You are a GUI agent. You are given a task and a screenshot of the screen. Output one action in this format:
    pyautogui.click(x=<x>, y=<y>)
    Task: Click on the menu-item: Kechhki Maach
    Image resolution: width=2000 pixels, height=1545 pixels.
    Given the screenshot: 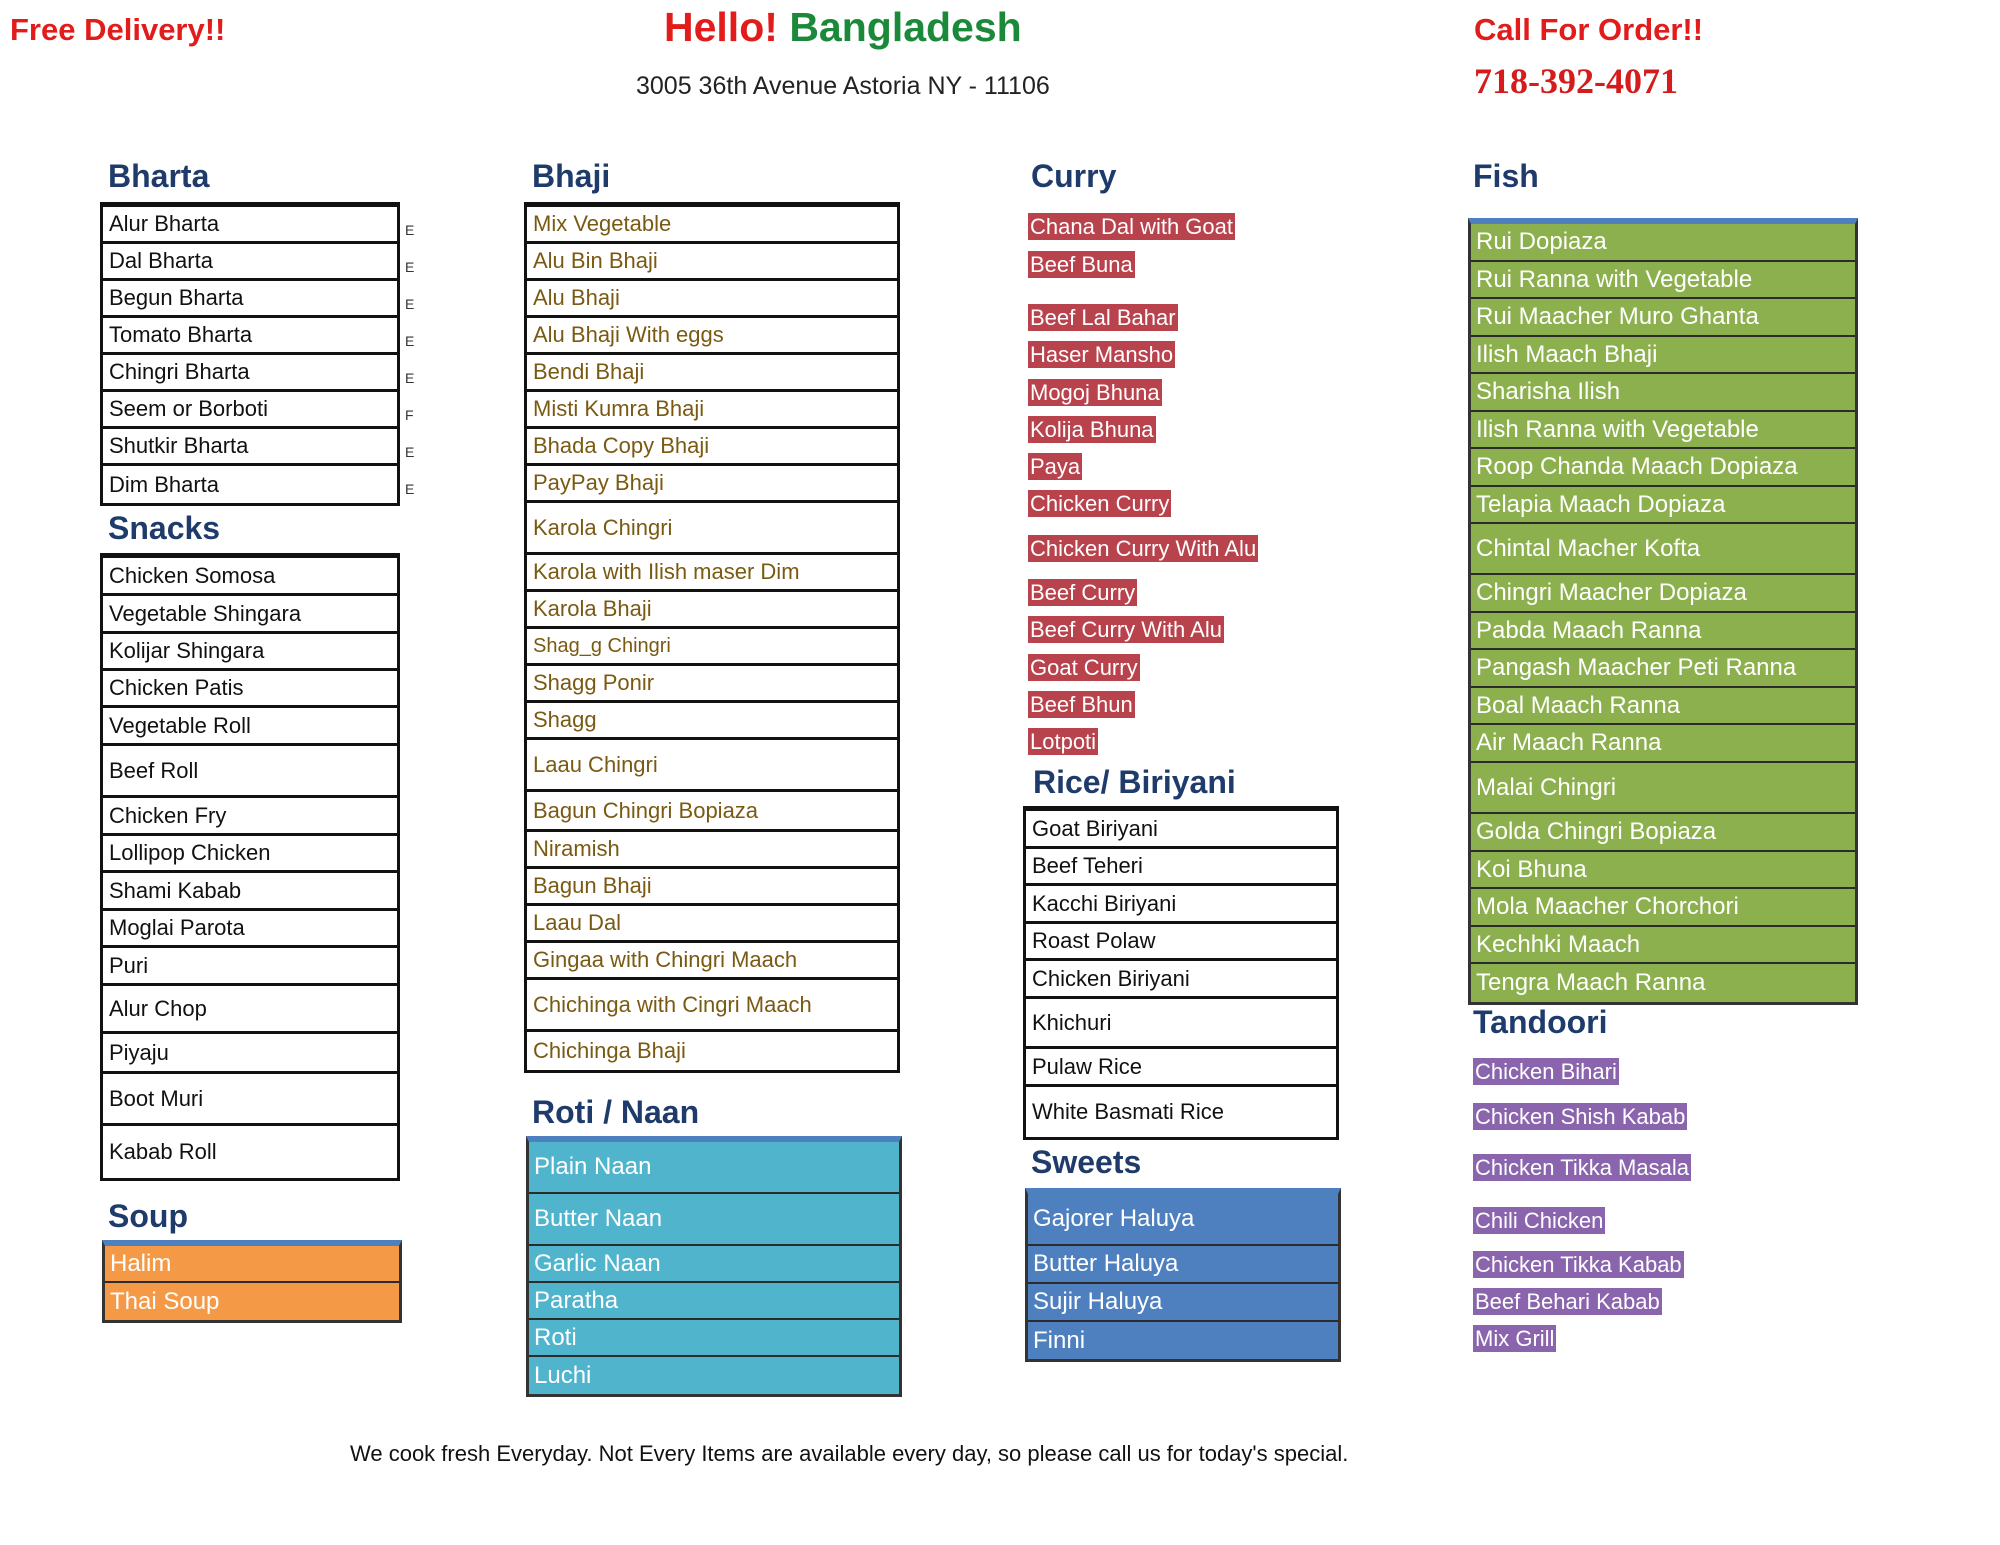 What is the action you would take?
    pyautogui.click(x=1663, y=945)
    